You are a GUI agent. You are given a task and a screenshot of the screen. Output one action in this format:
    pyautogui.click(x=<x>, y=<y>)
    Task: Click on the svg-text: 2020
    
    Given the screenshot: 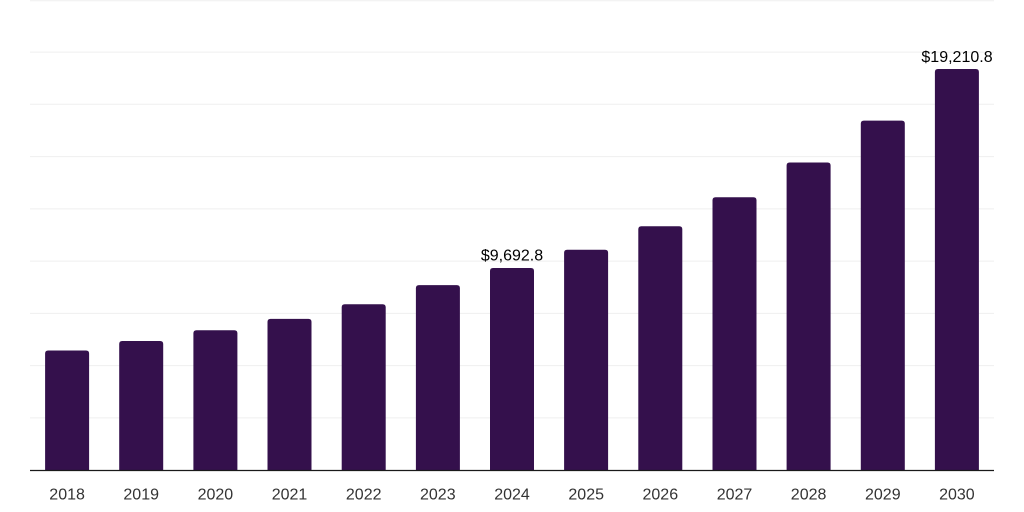 What is the action you would take?
    pyautogui.click(x=216, y=495)
    